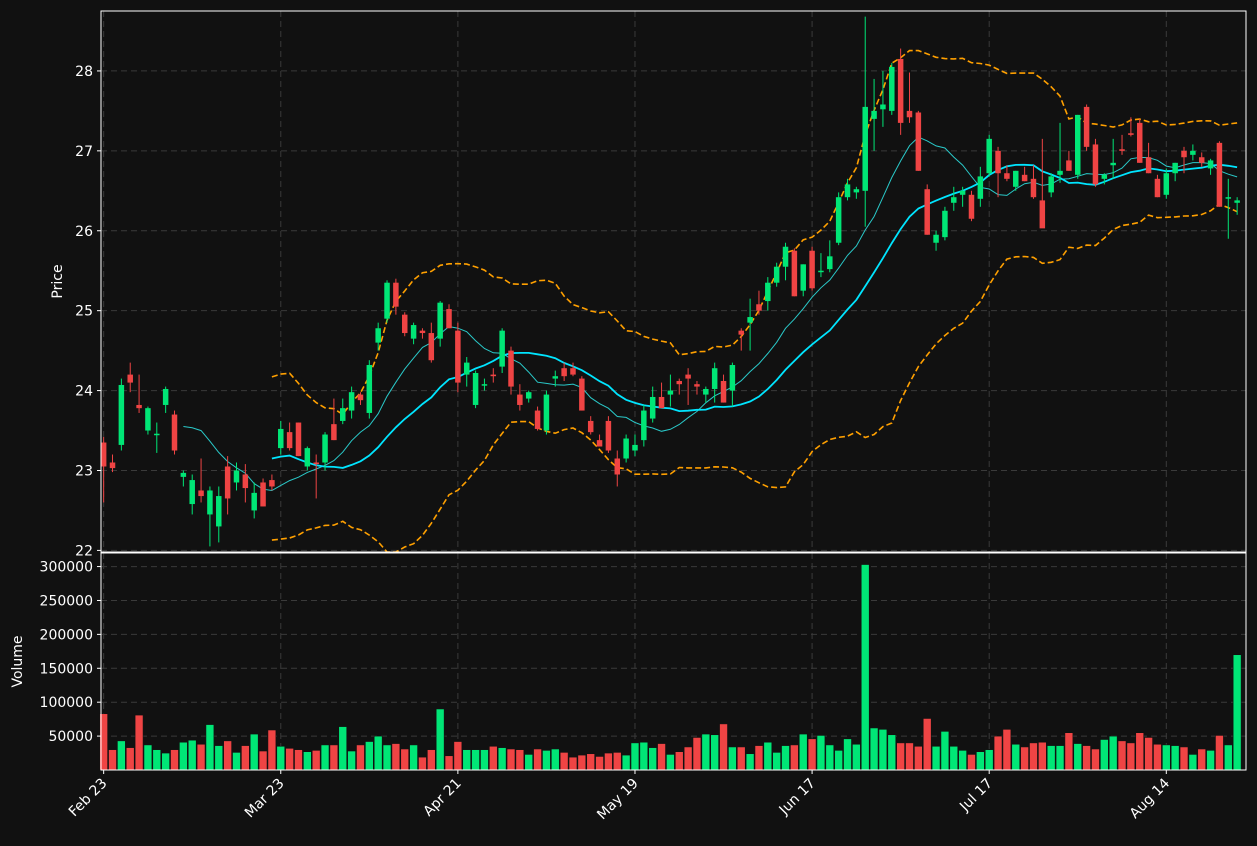 The image size is (1257, 846). What do you see at coordinates (976, 796) in the screenshot?
I see `x-tick-label: Jul 17` at bounding box center [976, 796].